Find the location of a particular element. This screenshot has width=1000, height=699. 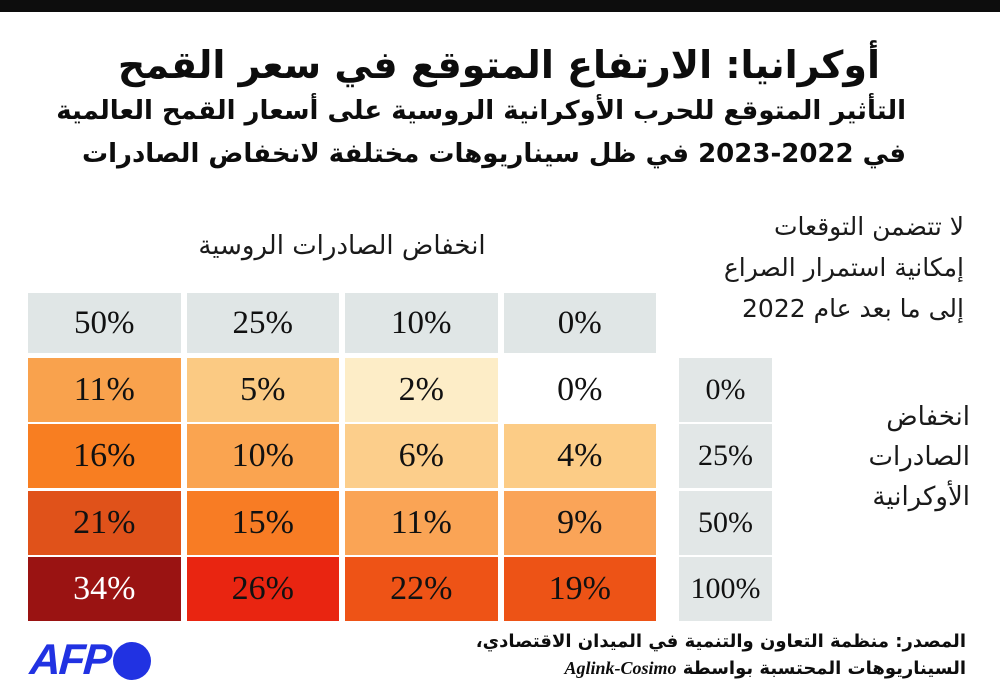

column-axis-label: انخفاض الصادرات الروسية is located at coordinates (342, 246).